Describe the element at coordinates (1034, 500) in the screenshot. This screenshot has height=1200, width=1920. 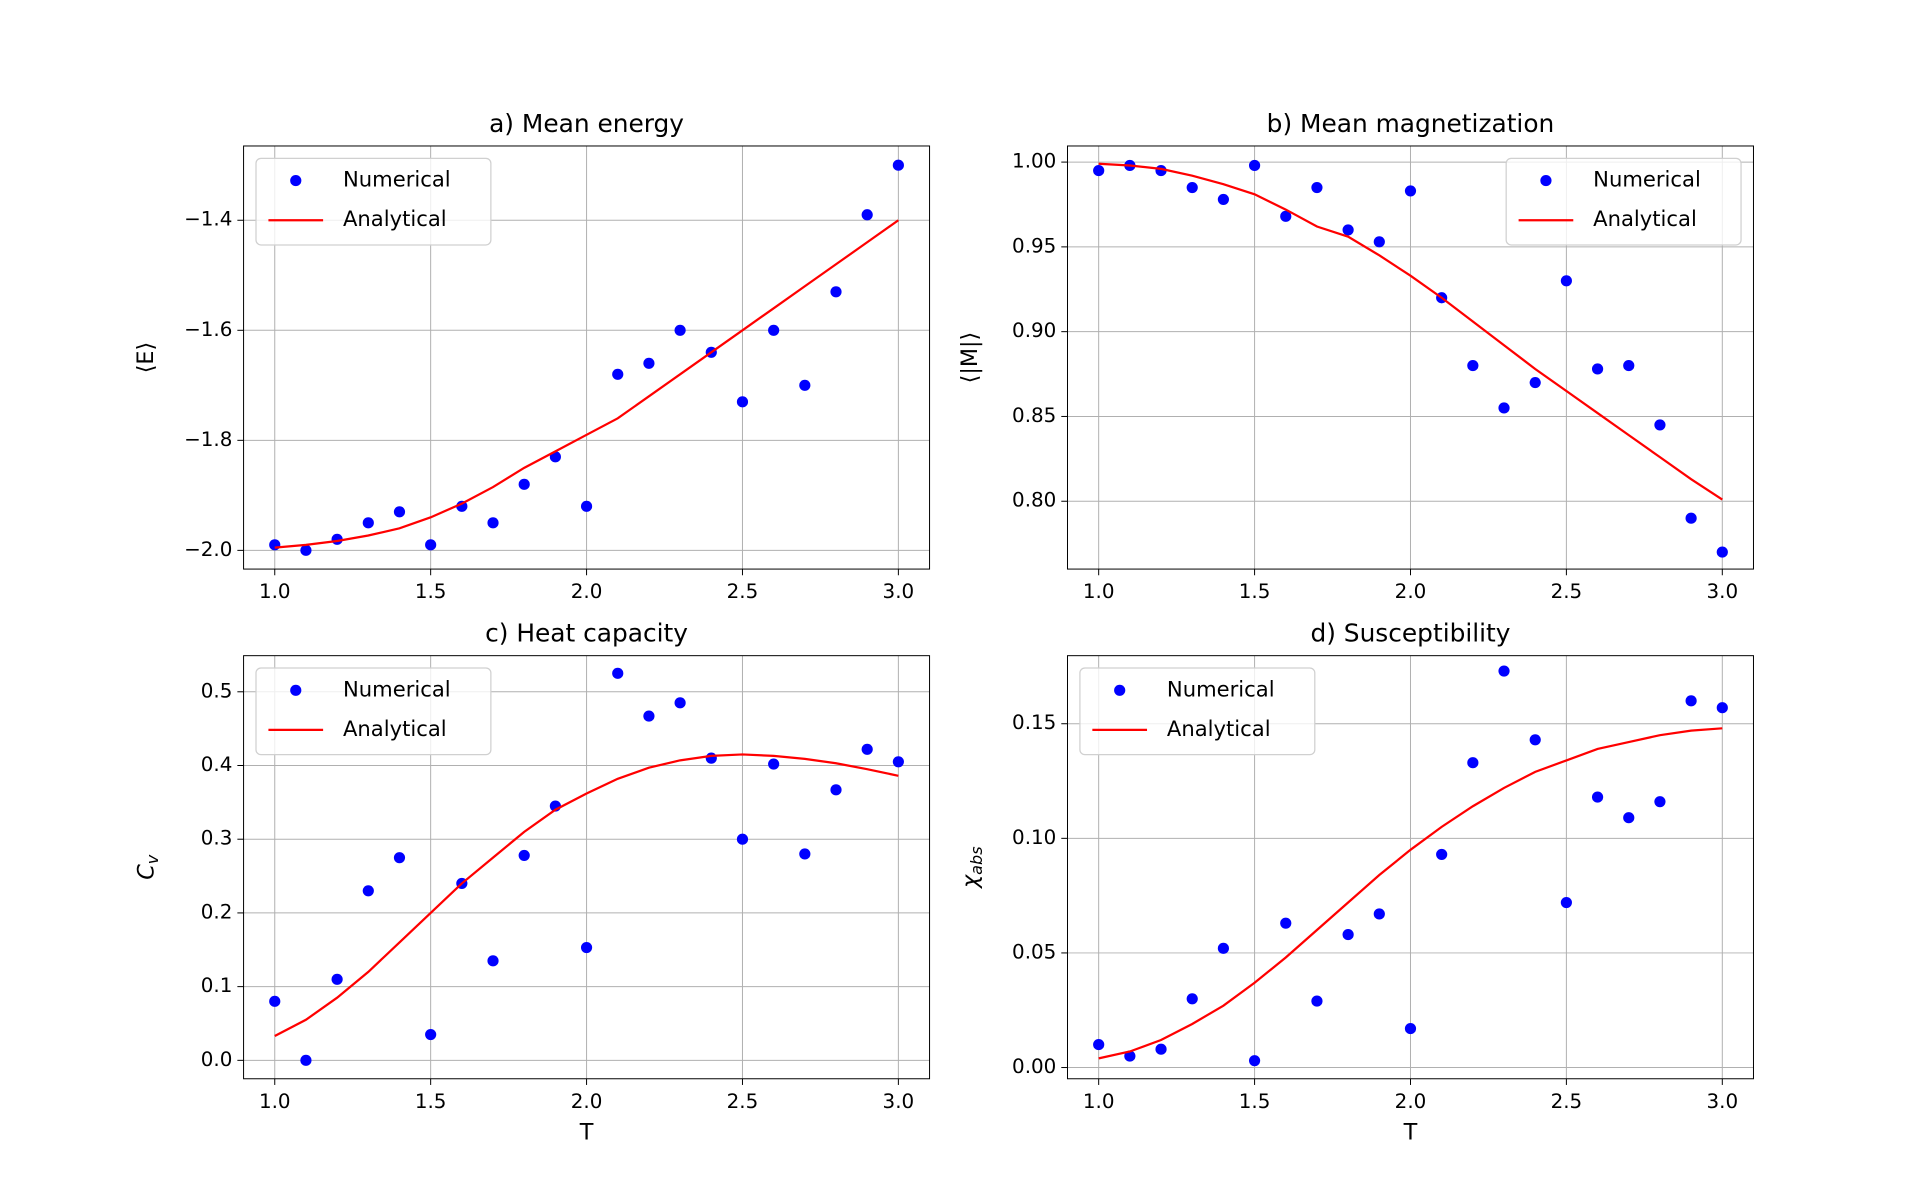
I see `y-tick-label: 0.80` at that location.